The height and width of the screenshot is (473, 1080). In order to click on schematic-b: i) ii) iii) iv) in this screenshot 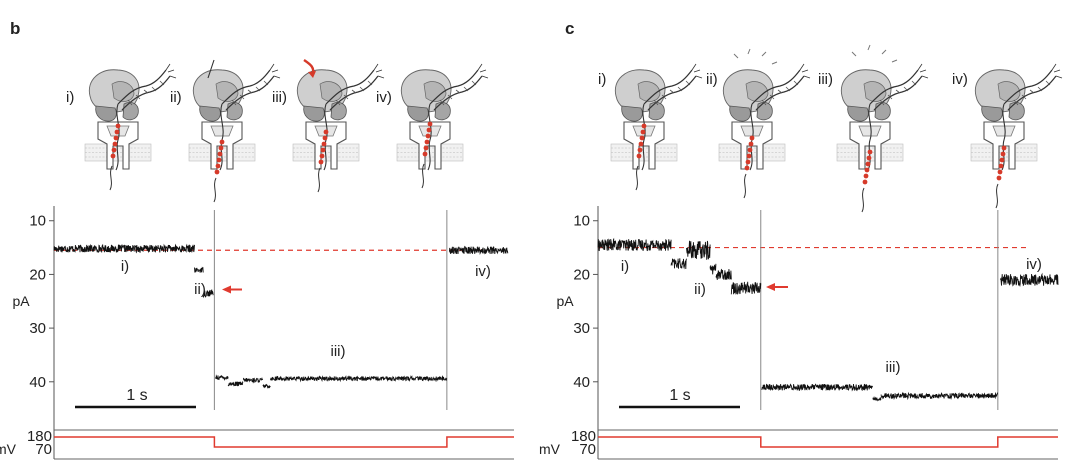, I will do `click(277, 131)`.